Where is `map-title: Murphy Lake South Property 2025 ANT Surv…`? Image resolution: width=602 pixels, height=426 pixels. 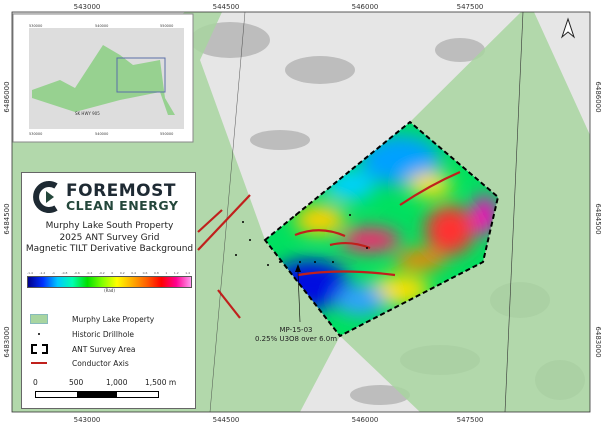 map-title: Murphy Lake South Property 2025 ANT Surv… is located at coordinates (109, 237).